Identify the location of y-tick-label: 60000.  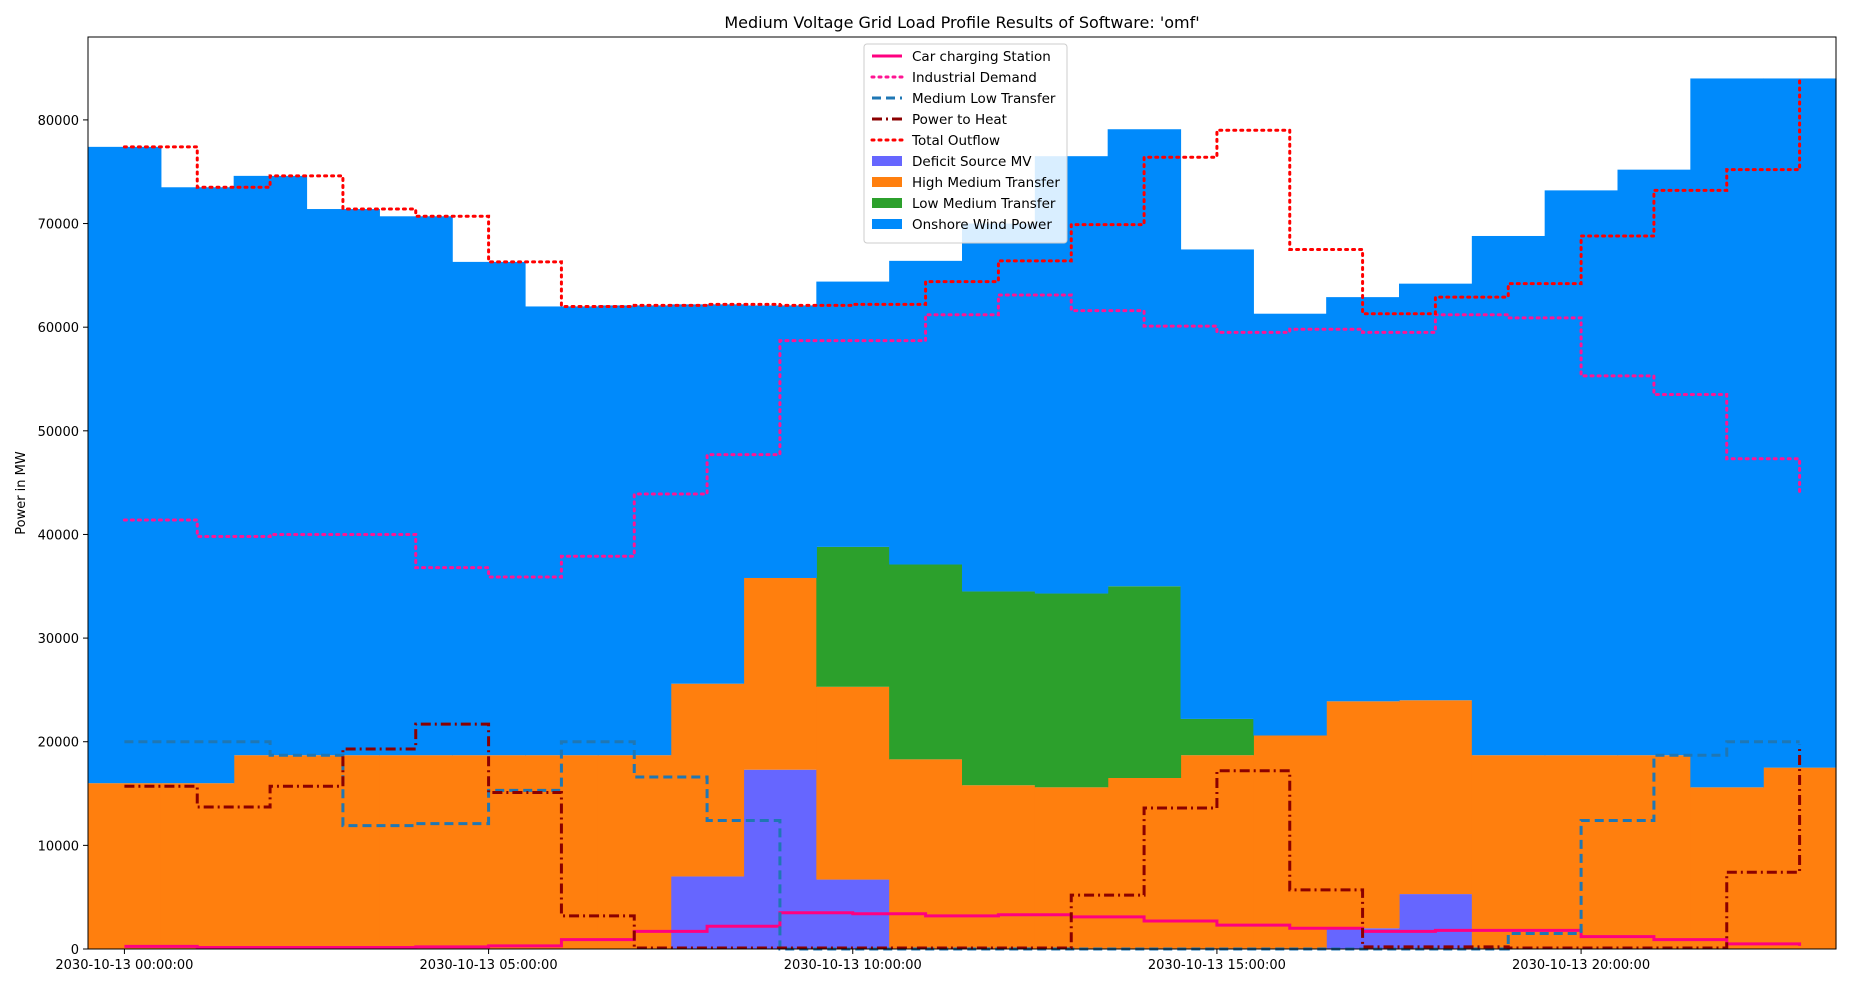
(58, 328).